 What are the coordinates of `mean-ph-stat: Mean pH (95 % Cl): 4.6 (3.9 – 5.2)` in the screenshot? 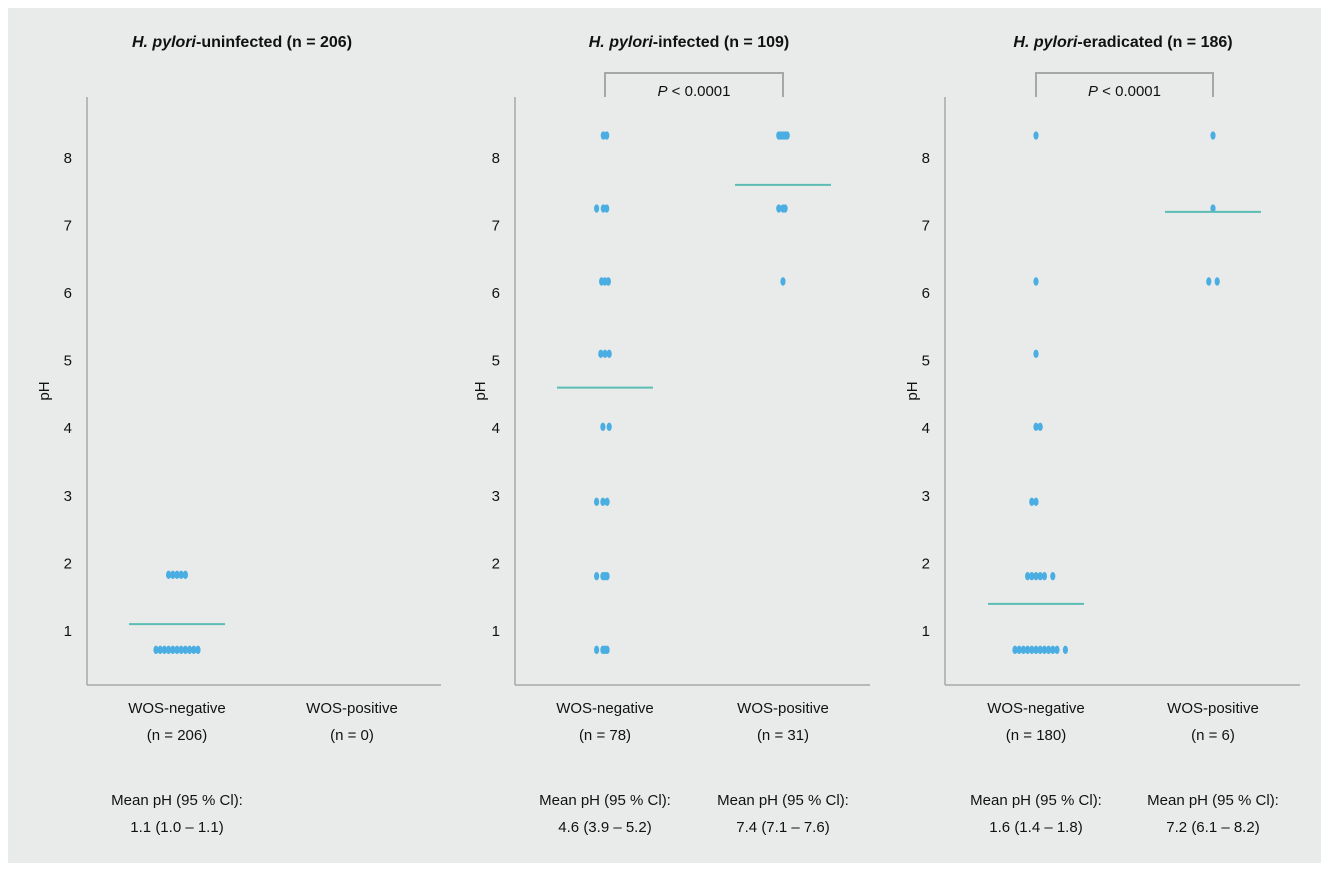 It's located at (605, 814).